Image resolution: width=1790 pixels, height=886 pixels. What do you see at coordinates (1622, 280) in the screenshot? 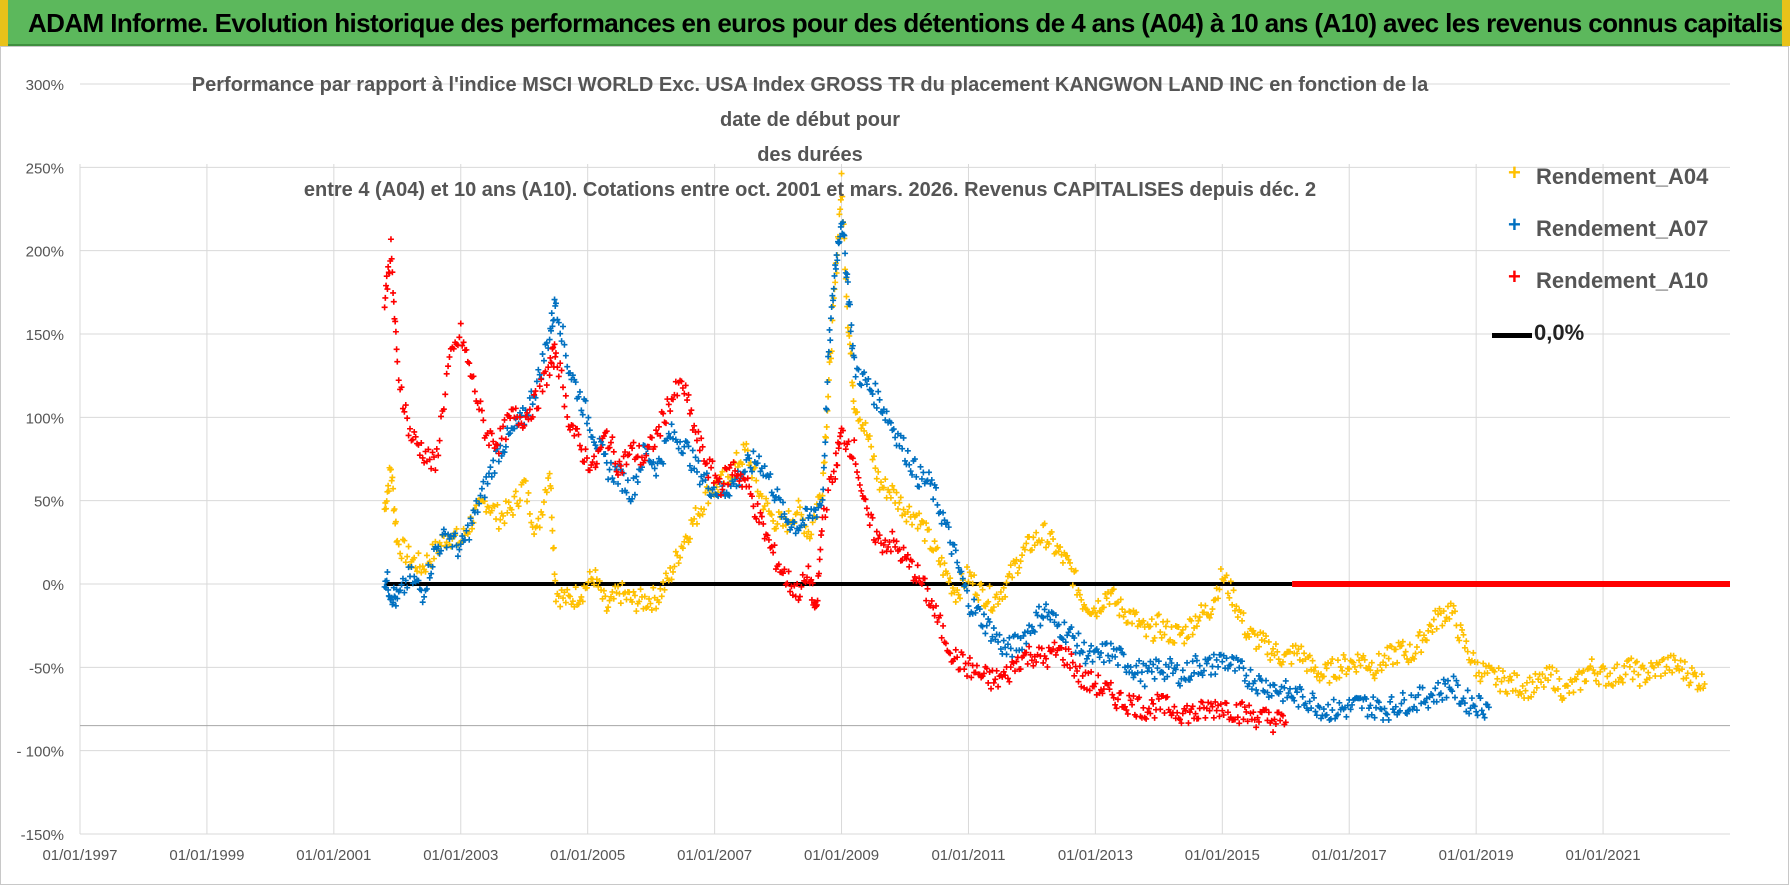
I see `legend-label-a10: Rendement_A10` at bounding box center [1622, 280].